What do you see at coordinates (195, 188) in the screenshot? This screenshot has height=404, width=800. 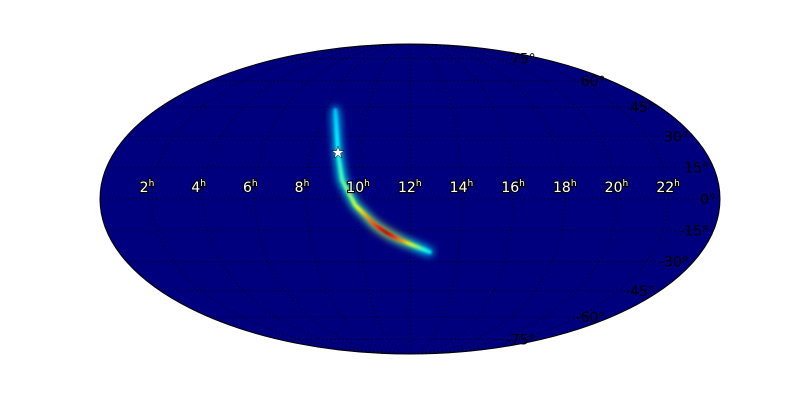 I see `ra-hour: 4` at bounding box center [195, 188].